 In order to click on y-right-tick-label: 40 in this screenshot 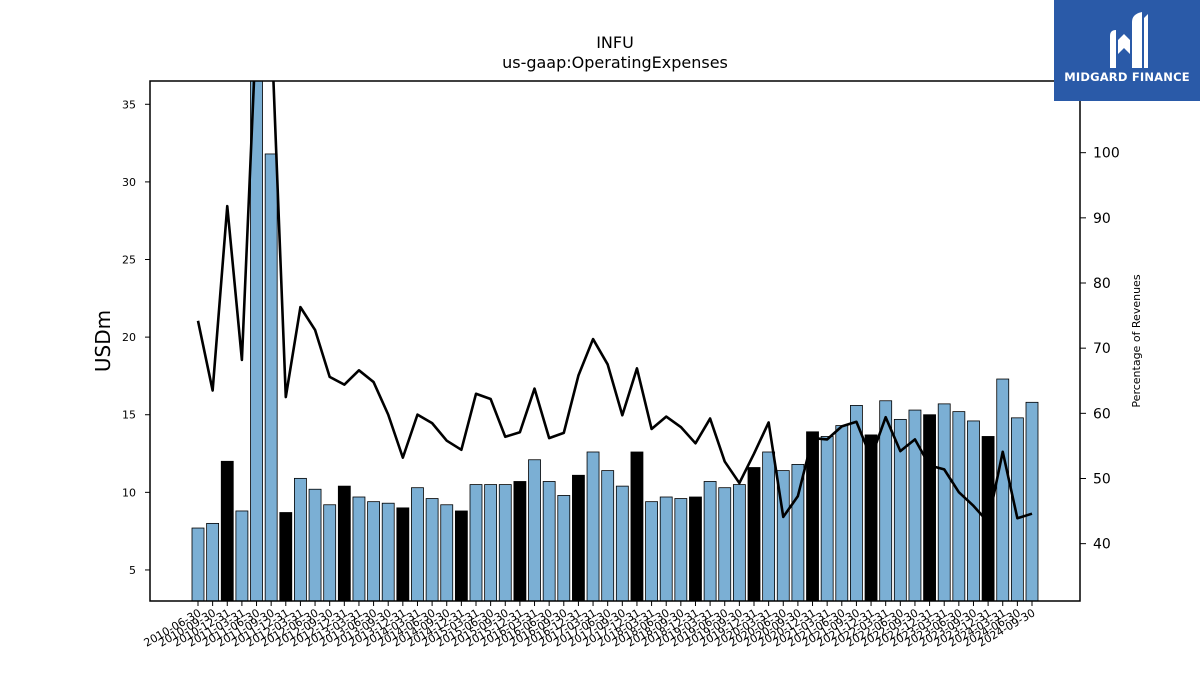, I will do `click(1102, 545)`.